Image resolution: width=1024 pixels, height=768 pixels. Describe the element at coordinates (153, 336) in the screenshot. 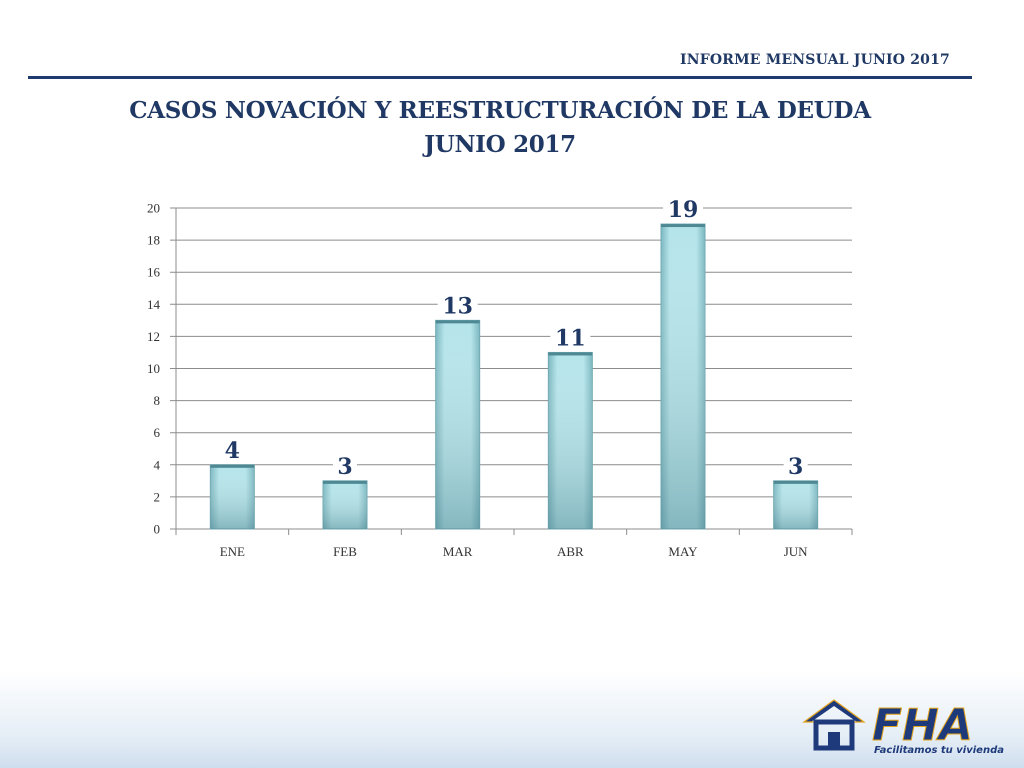

I see `y-tick-label: 12` at that location.